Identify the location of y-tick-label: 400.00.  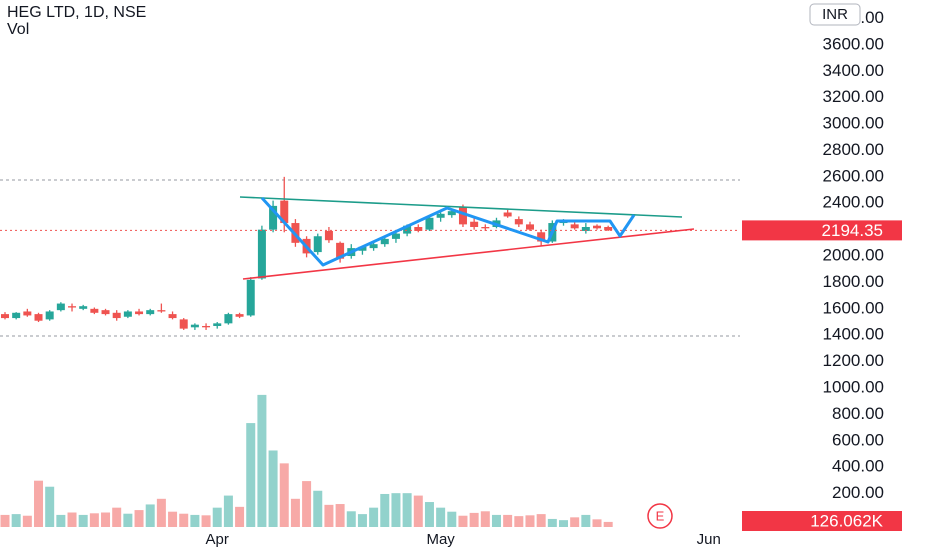
(858, 466).